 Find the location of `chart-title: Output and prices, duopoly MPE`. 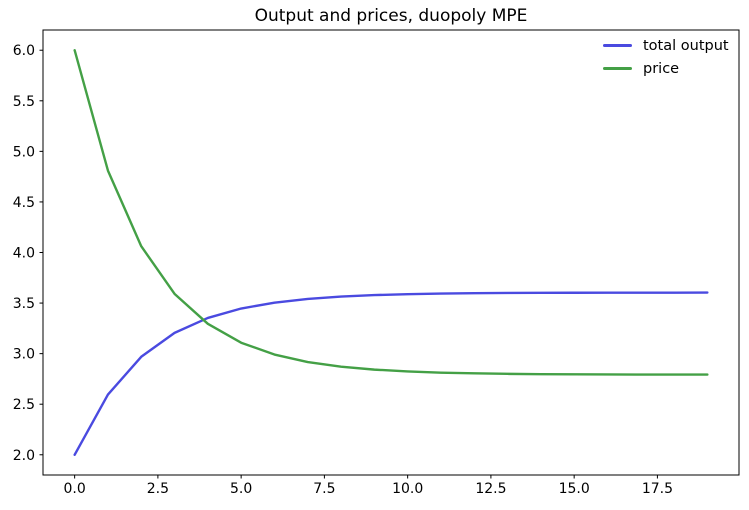

chart-title: Output and prices, duopoly MPE is located at coordinates (391, 16).